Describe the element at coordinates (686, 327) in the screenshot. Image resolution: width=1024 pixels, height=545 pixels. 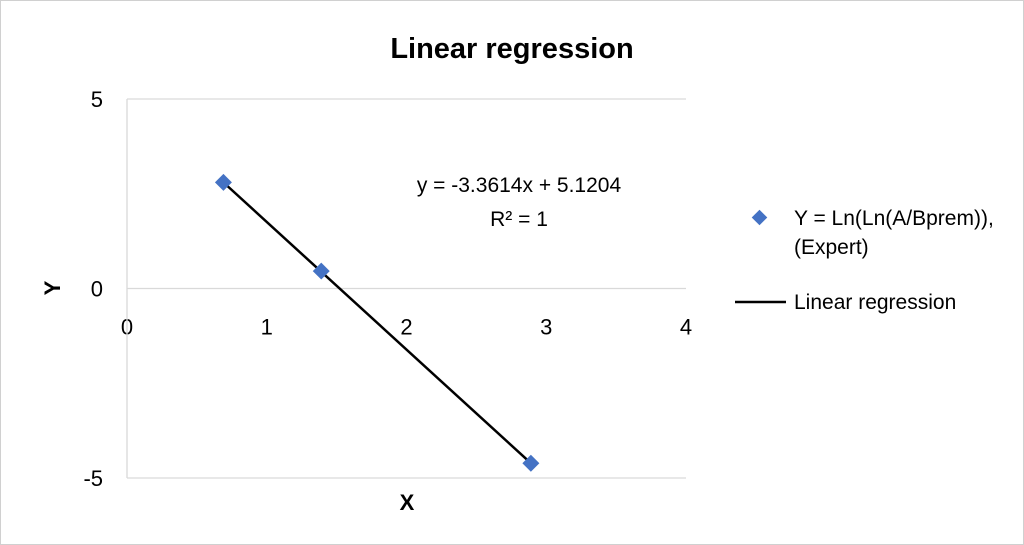
I see `x-tick-label: 4` at that location.